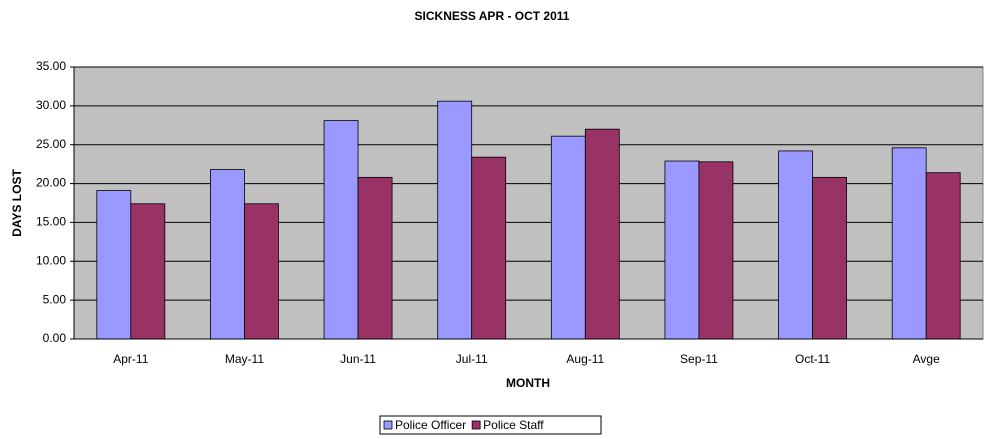 This screenshot has width=985, height=439. Describe the element at coordinates (528, 383) in the screenshot. I see `x-axis-label: MONTH` at that location.